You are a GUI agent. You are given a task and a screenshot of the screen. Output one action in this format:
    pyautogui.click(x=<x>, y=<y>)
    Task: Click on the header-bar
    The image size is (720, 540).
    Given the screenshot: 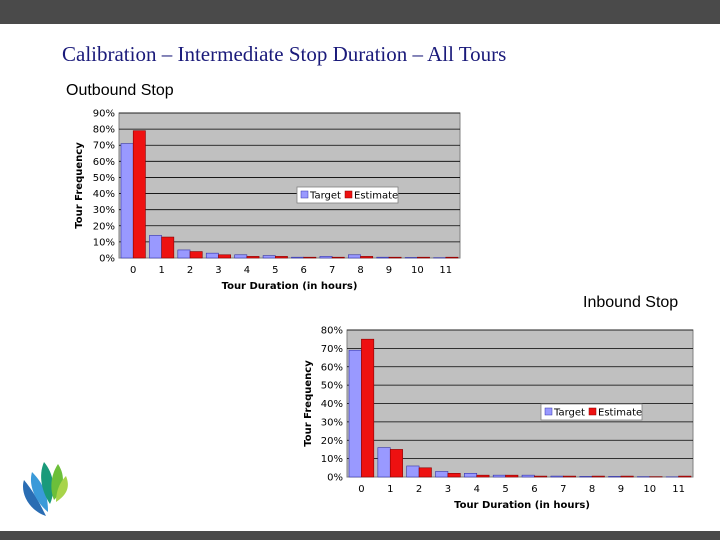 What is the action you would take?
    pyautogui.click(x=360, y=12)
    